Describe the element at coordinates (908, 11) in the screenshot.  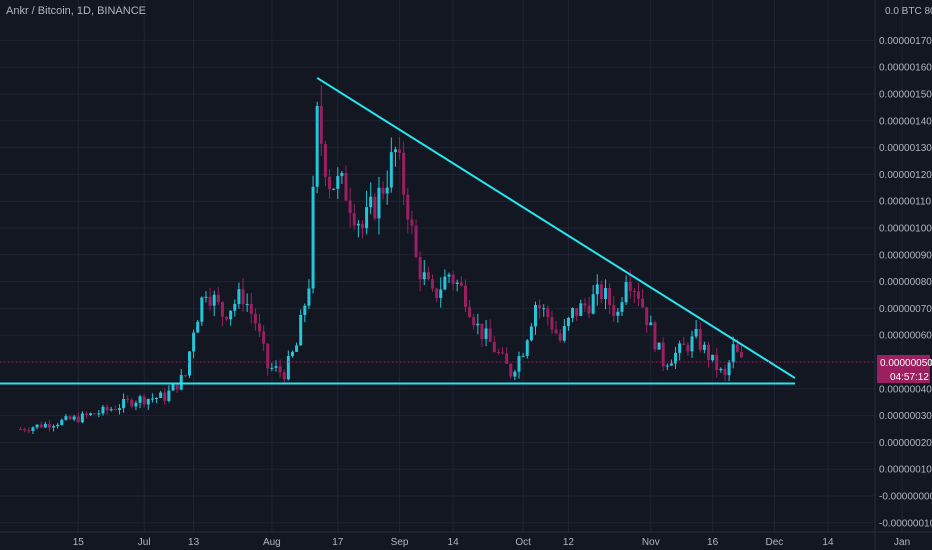
I see `scale-label: 0.0 BTC 80` at that location.